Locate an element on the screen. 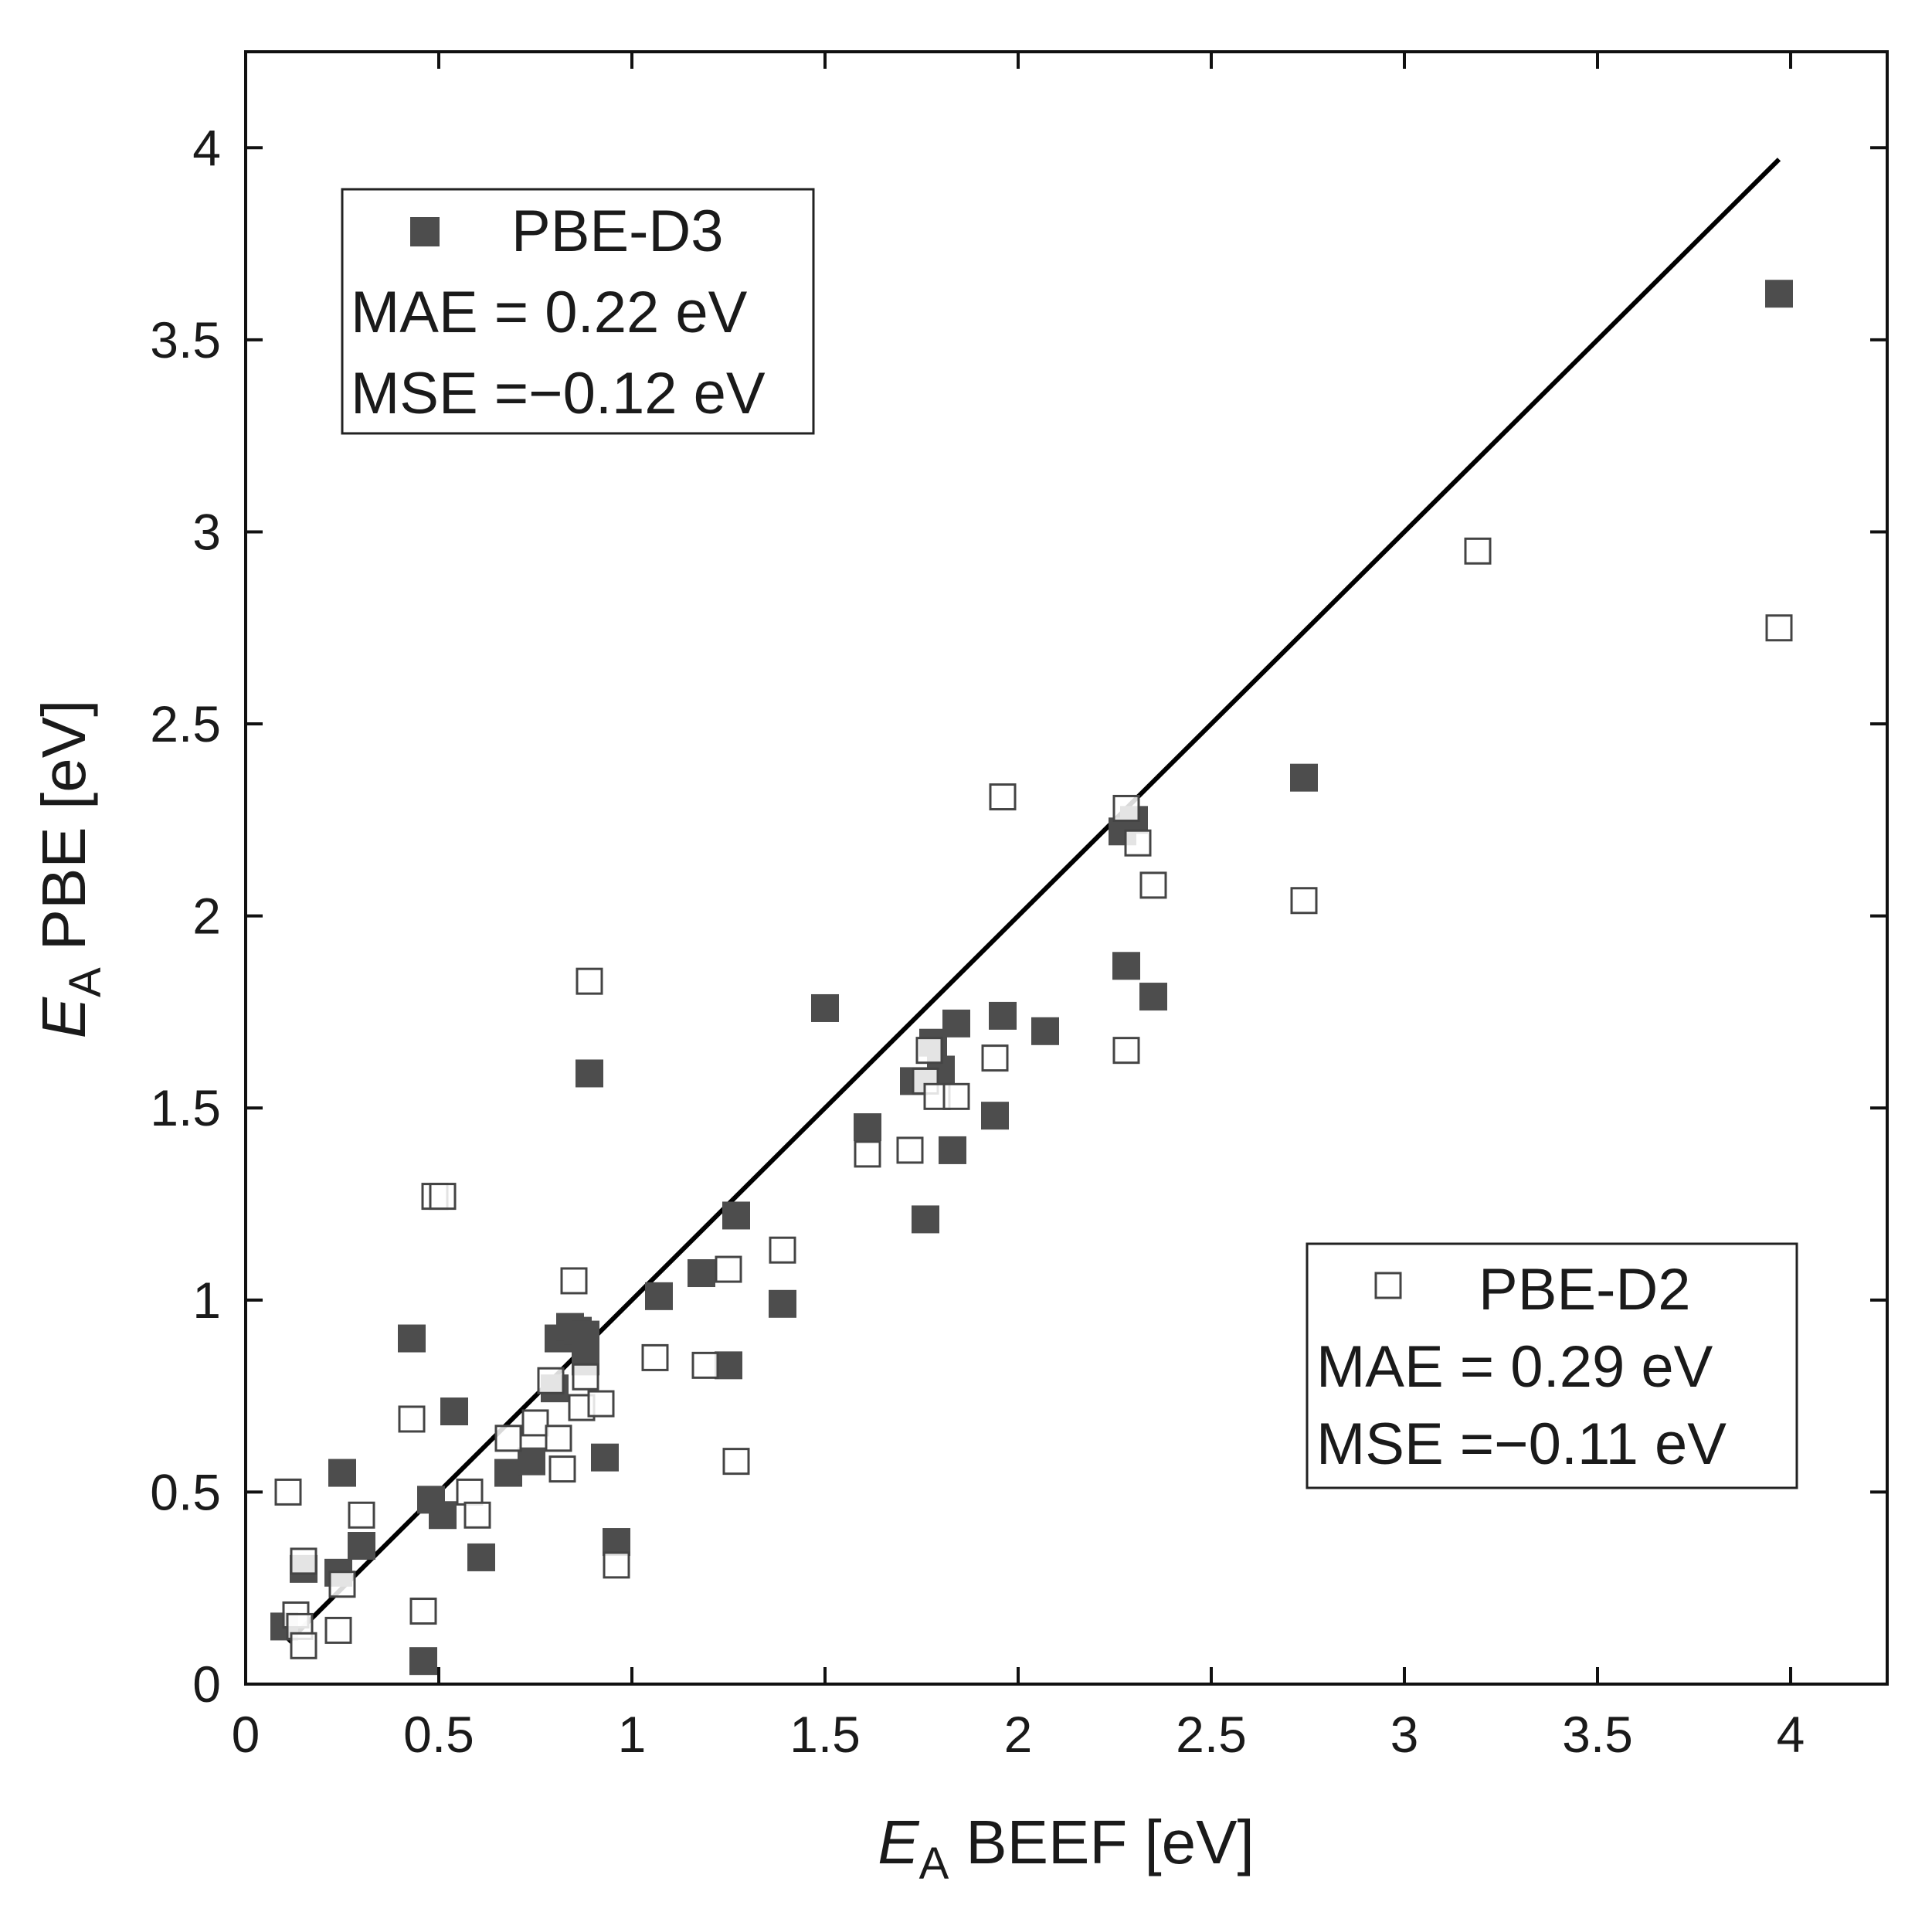 The image size is (1932, 1912). x-axis-symbol: E is located at coordinates (899, 1842).